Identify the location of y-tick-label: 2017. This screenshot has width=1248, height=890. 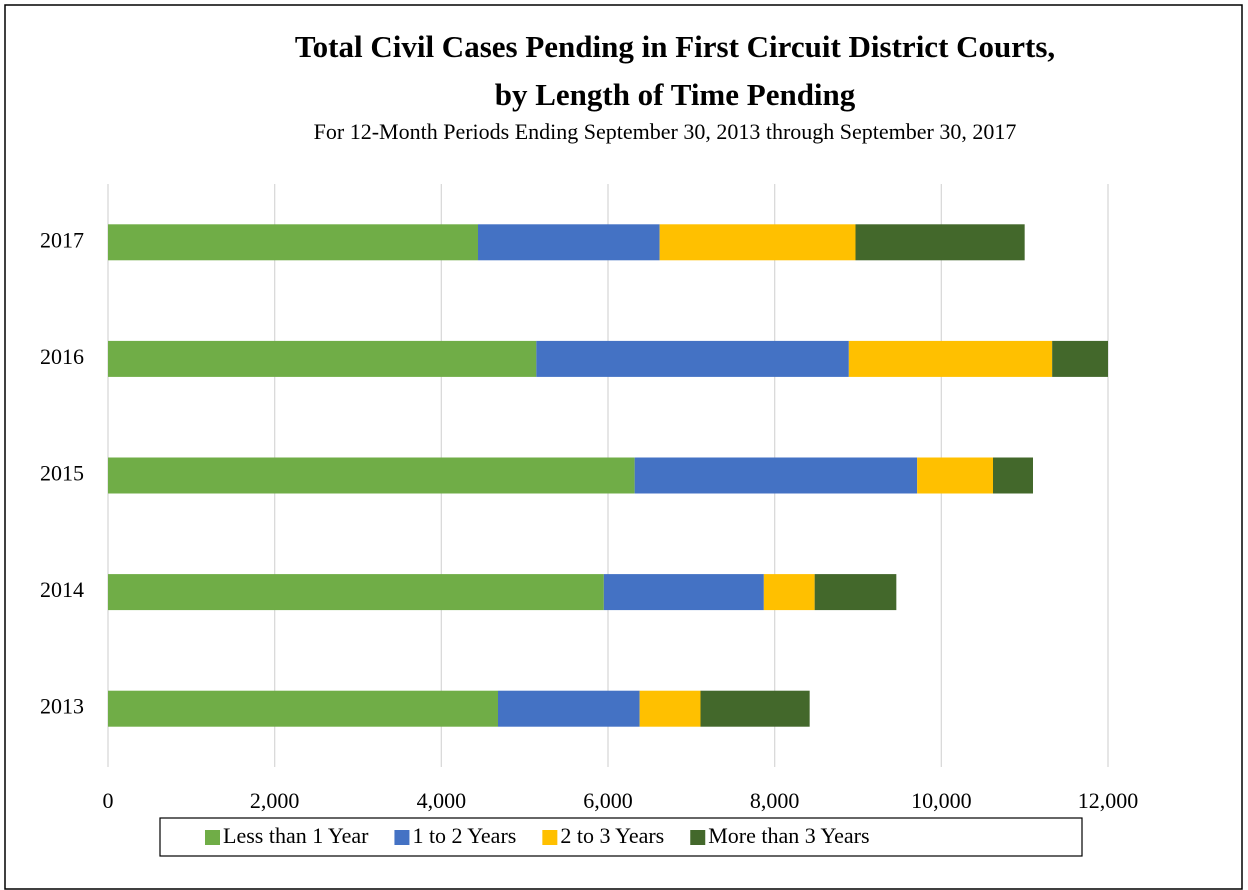
(62, 239).